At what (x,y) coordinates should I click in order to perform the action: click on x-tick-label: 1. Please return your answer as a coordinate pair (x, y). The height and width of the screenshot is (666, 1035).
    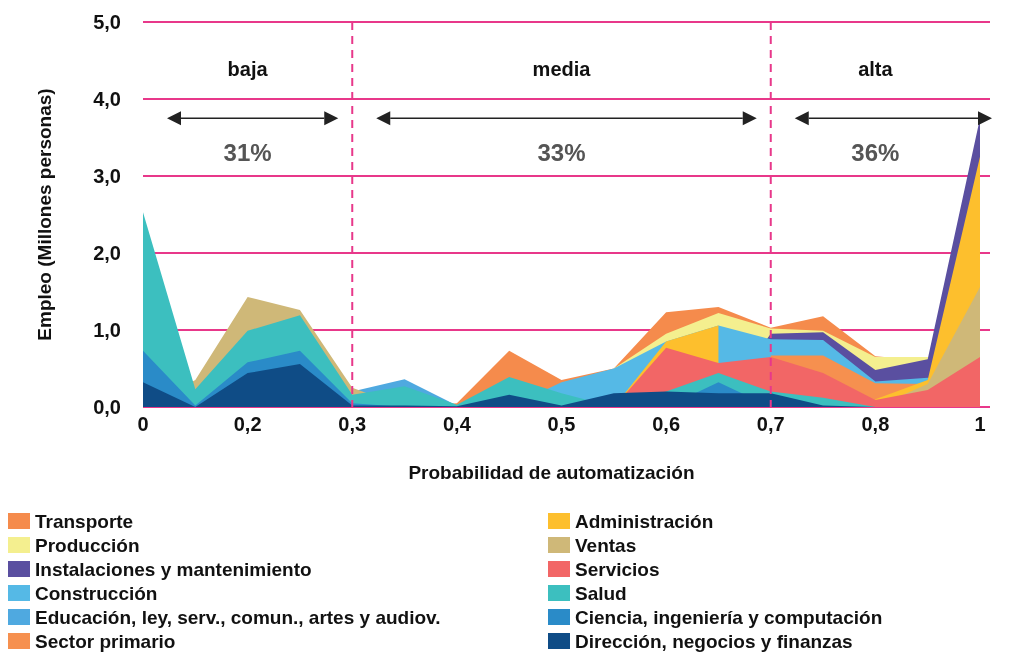
    Looking at the image, I should click on (980, 424).